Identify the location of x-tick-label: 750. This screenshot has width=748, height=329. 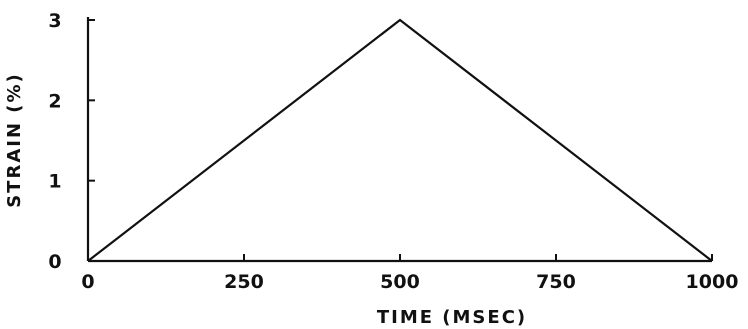
(556, 282).